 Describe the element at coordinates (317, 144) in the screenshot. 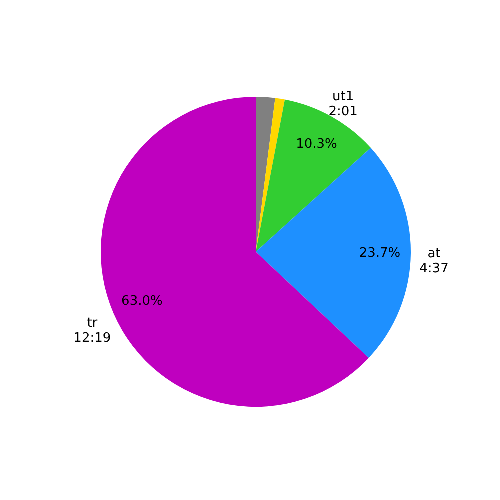

I see `data-label: 10.3%` at that location.